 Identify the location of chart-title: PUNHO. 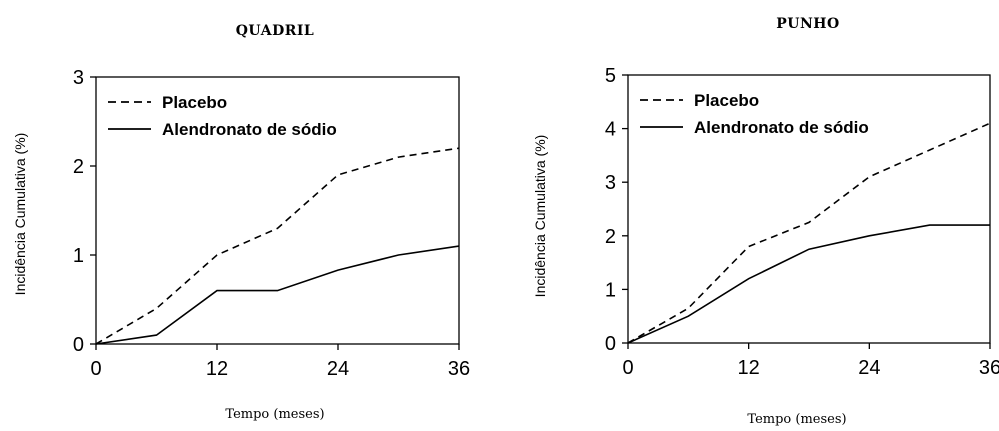
(807, 24).